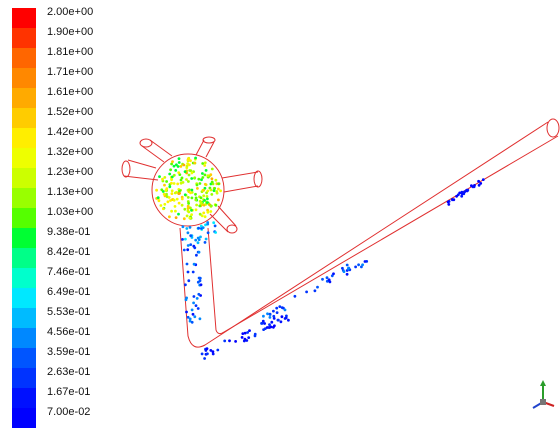  I want to click on legend-tick-label: 1.42e+00, so click(70, 132).